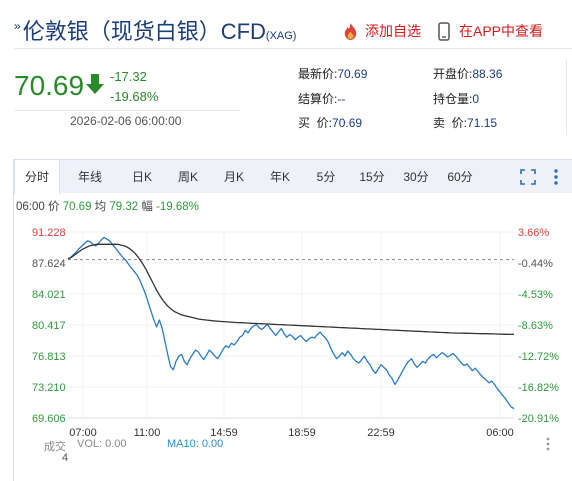  I want to click on ma10-label: MA10: 0.00, so click(195, 444).